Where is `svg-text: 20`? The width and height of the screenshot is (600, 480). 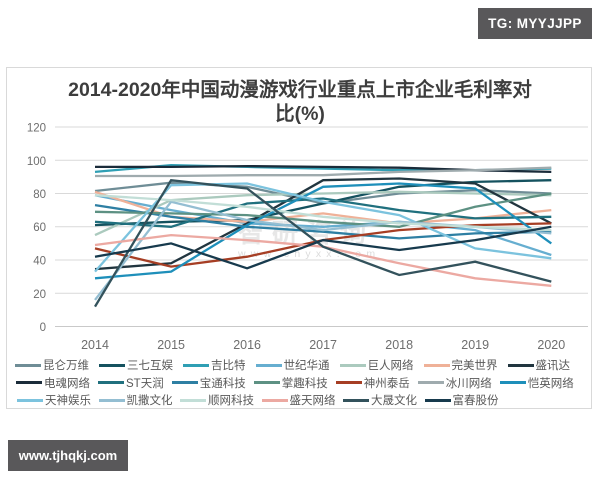 svg-text: 20 is located at coordinates (39, 295).